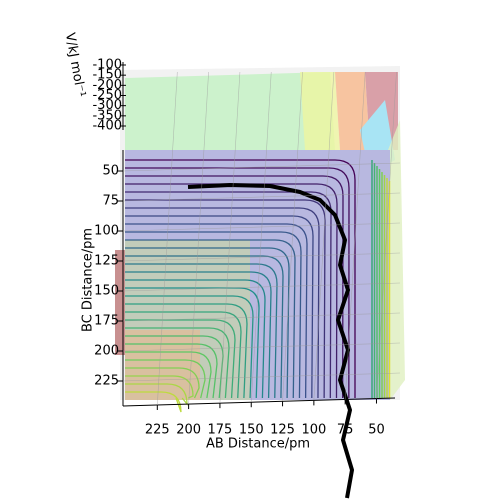 The height and width of the screenshot is (504, 500). Describe the element at coordinates (107, 105) in the screenshot. I see `z-tick-label: -300` at that location.